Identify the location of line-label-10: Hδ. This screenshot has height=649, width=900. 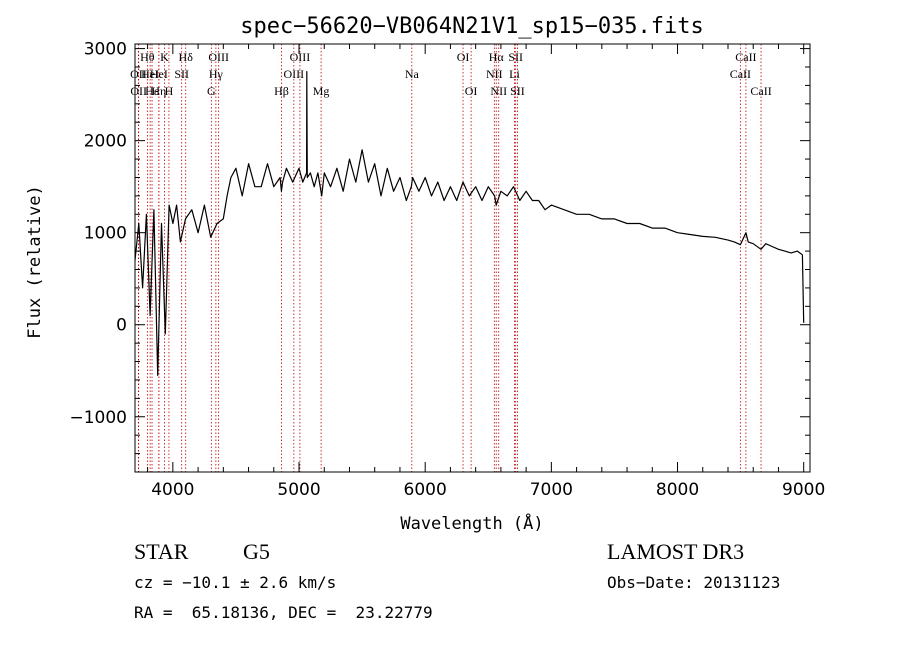
(186, 57).